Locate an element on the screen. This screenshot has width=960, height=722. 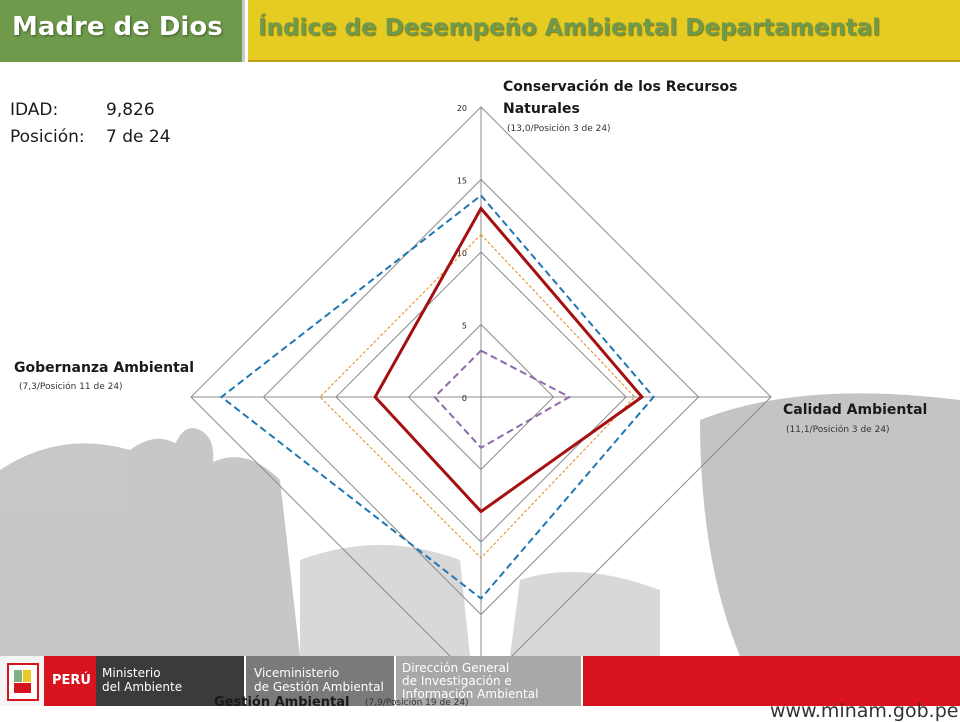
axis-title-conservacion-line2: Naturales is located at coordinates (541, 109).